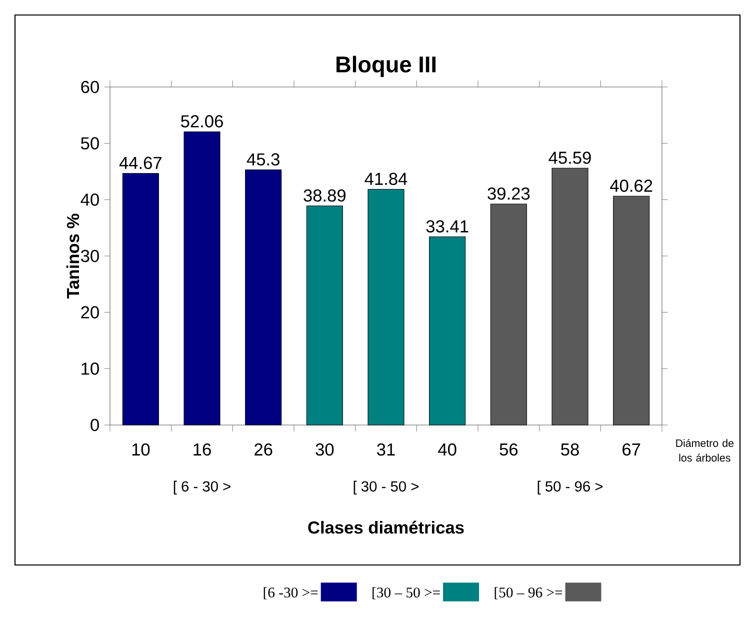 The image size is (753, 627). Describe the element at coordinates (570, 449) in the screenshot. I see `x-tick-label: 58` at that location.